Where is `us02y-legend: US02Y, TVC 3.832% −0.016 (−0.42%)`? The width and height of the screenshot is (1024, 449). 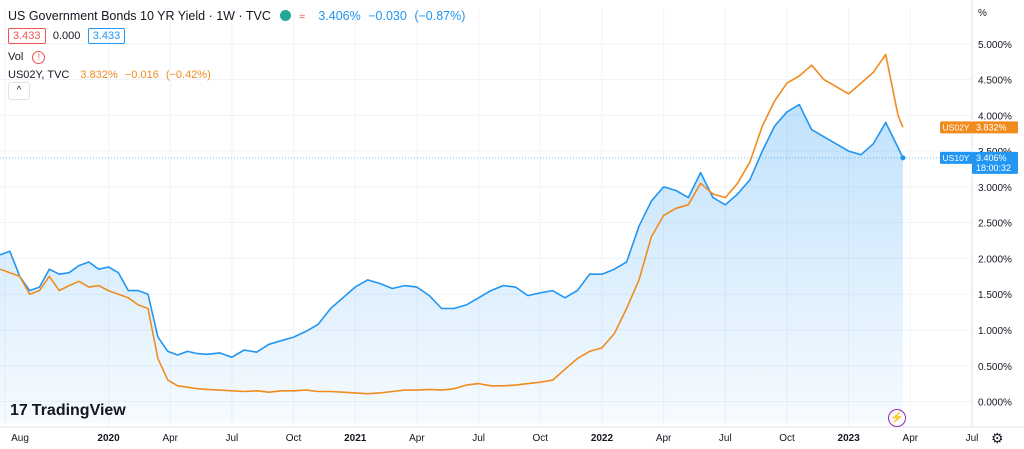 us02y-legend: US02Y, TVC 3.832% −0.016 (−0.42%) is located at coordinates (109, 75).